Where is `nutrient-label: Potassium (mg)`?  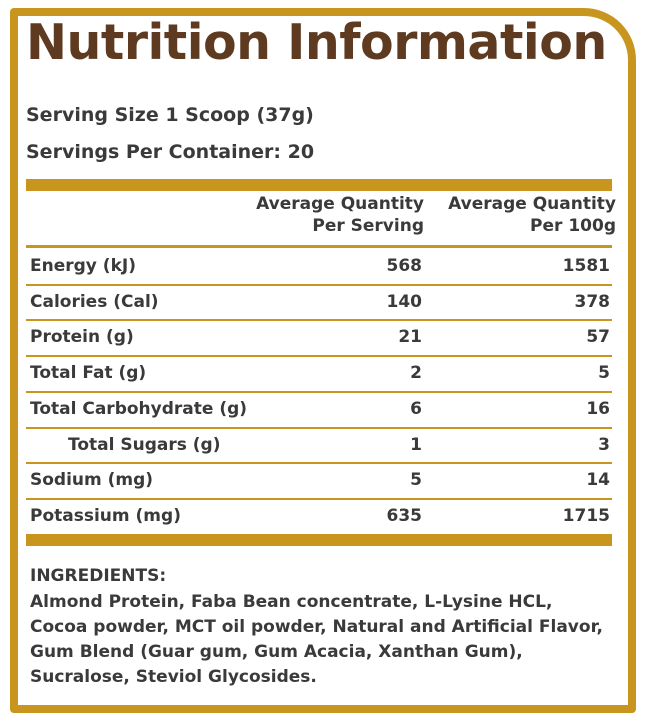 nutrient-label: Potassium (mg) is located at coordinates (105, 516).